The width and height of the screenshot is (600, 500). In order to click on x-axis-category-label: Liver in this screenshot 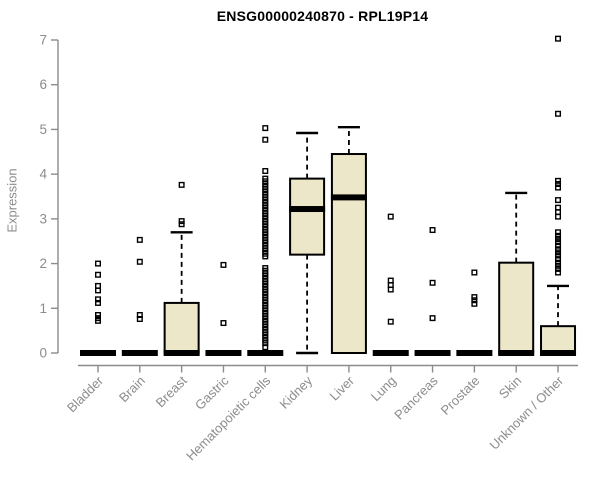, I will do `click(342, 388)`.